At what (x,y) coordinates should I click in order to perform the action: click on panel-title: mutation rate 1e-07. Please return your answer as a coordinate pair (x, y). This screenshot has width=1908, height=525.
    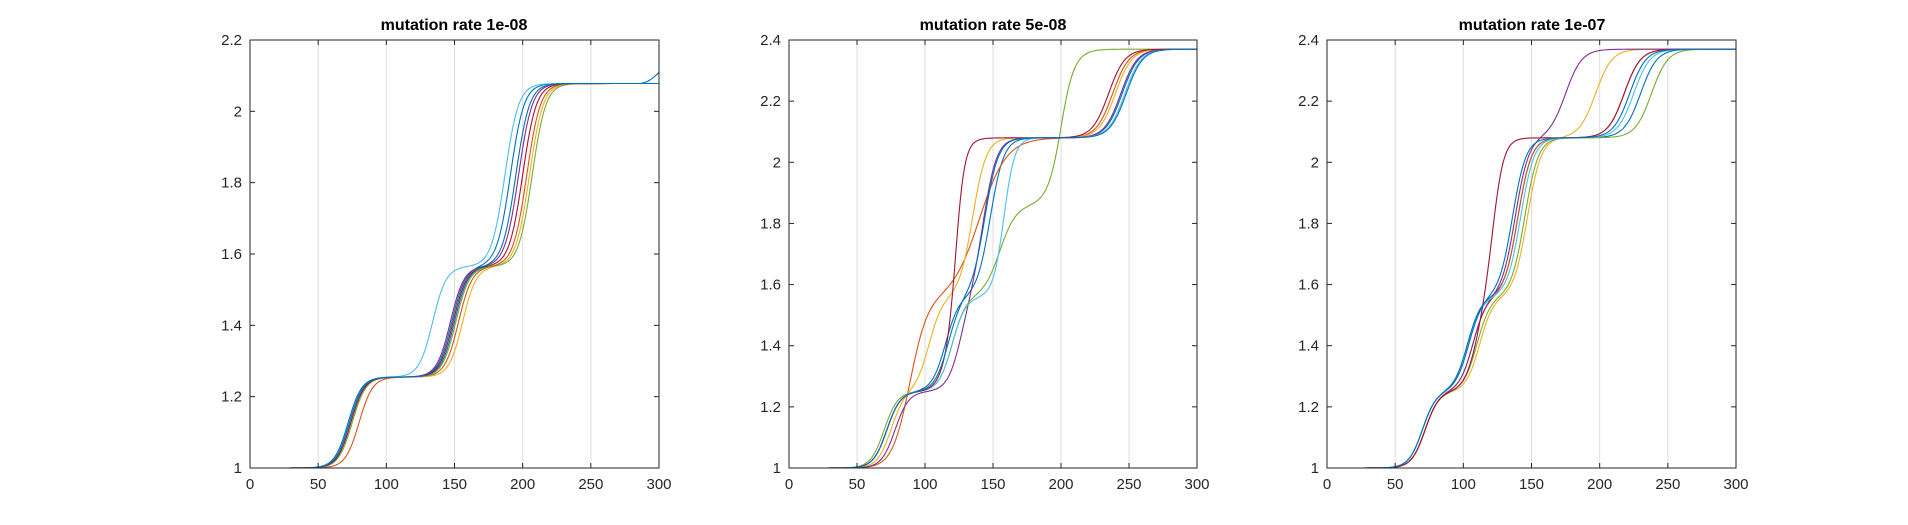
    Looking at the image, I should click on (1532, 25).